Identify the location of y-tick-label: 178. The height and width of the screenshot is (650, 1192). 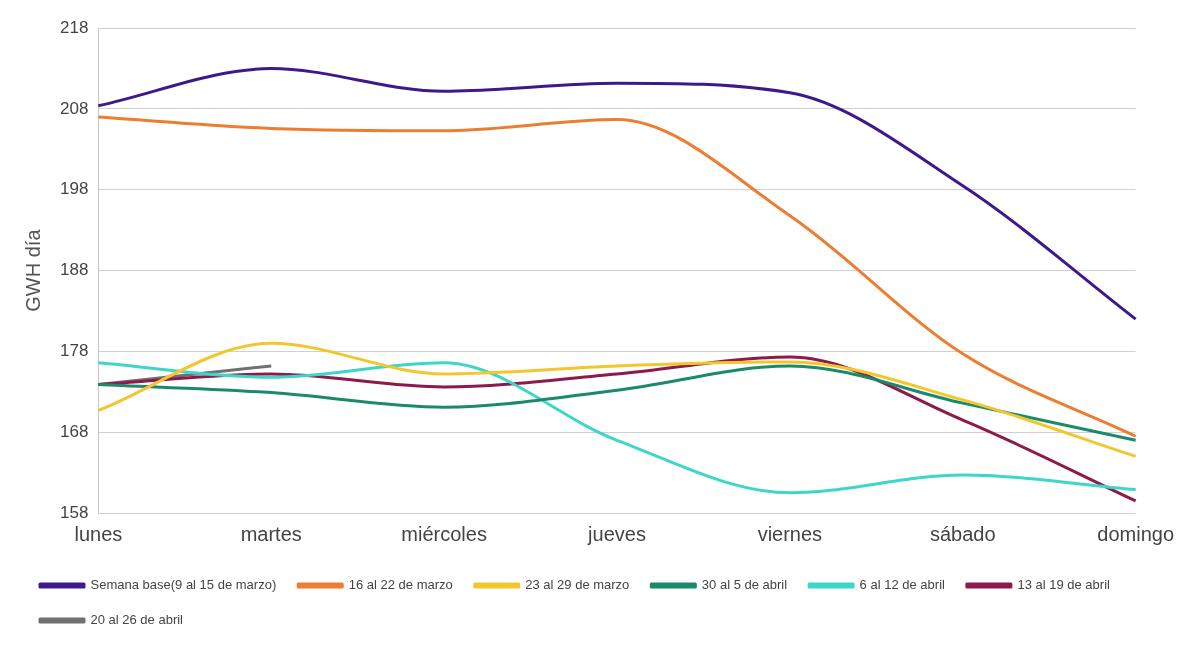
(74, 351).